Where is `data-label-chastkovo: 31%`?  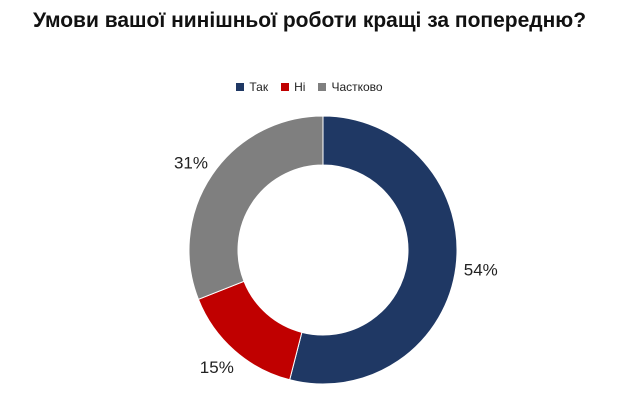 data-label-chastkovo: 31% is located at coordinates (191, 162).